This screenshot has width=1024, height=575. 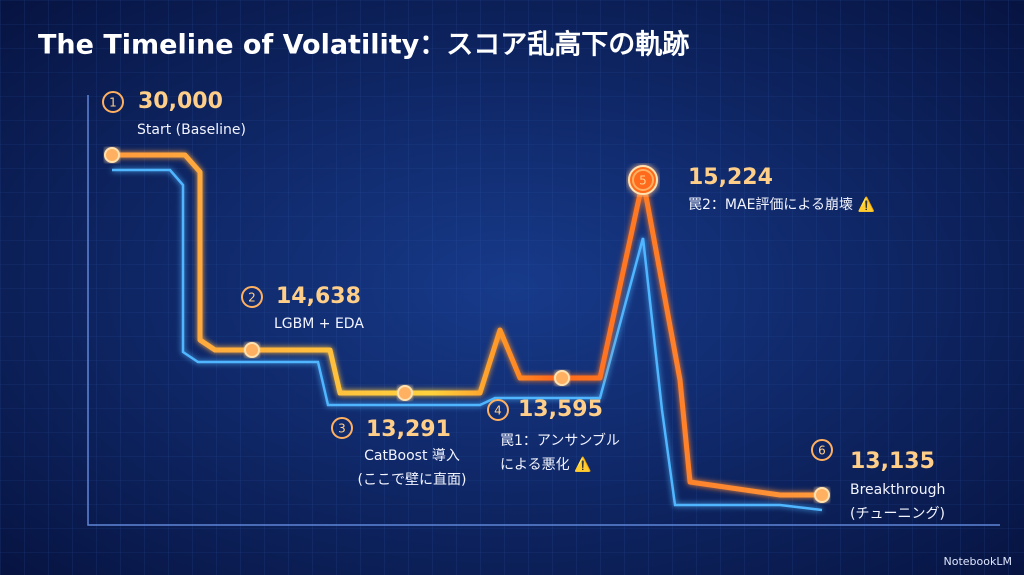 I want to click on footer: NotebookLM, so click(x=978, y=561).